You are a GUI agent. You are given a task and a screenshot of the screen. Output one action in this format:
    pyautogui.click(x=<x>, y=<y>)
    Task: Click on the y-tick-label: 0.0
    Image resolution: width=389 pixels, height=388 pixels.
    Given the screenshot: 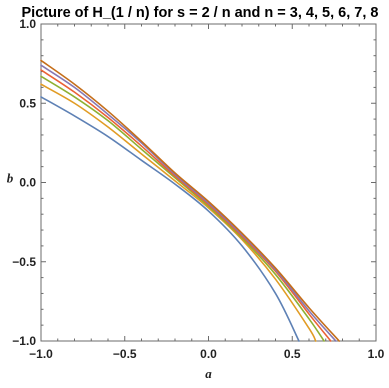 What is the action you would take?
    pyautogui.click(x=27, y=183)
    